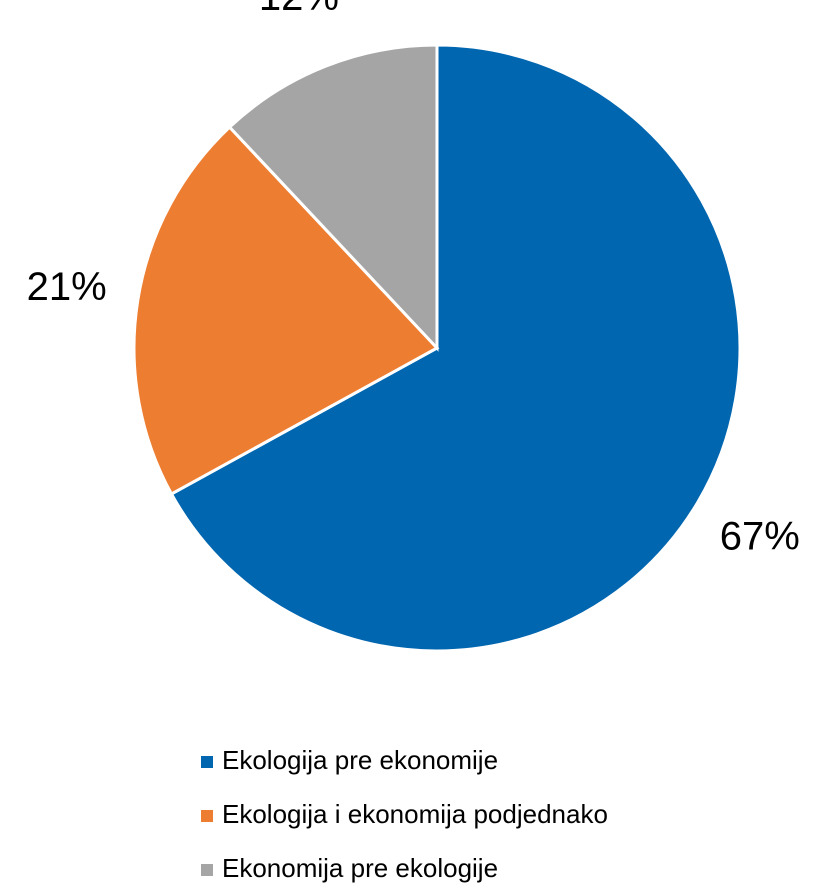 The image size is (833, 888). Describe the element at coordinates (67, 287) in the screenshot. I see `data-label: 21%` at that location.